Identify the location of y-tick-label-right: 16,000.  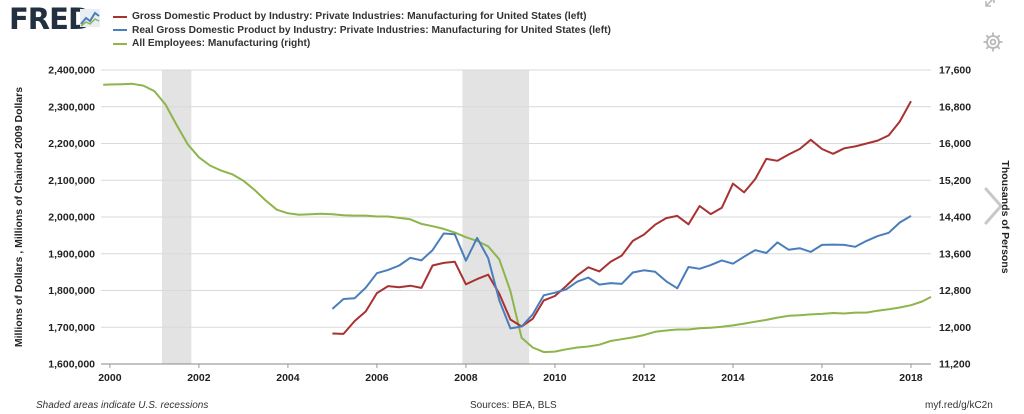
(955, 144).